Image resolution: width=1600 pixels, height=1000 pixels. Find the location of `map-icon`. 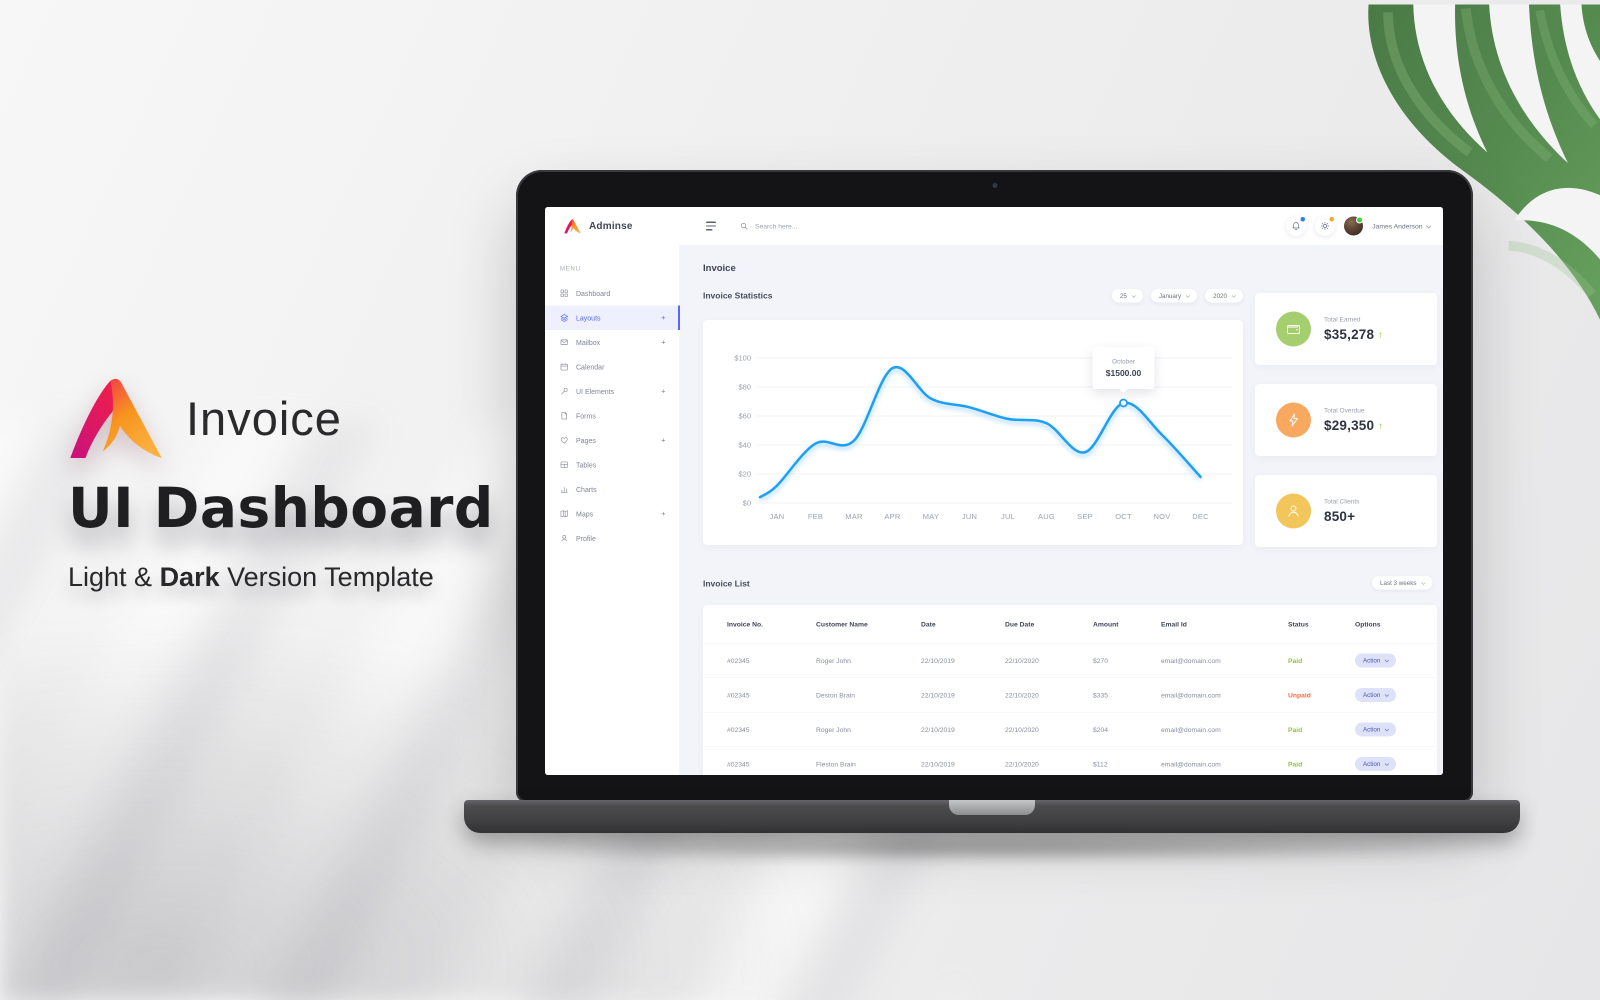

map-icon is located at coordinates (564, 514).